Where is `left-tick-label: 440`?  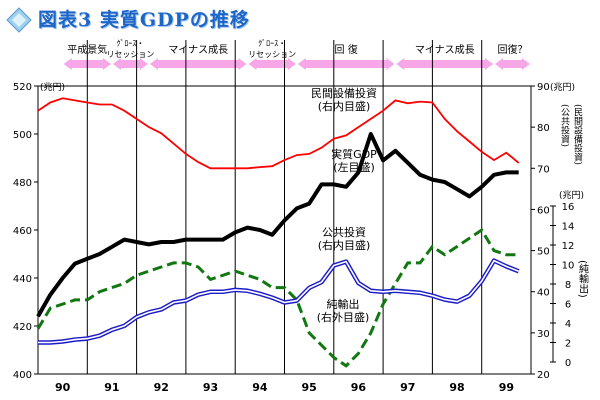 left-tick-label: 440 is located at coordinates (22, 279).